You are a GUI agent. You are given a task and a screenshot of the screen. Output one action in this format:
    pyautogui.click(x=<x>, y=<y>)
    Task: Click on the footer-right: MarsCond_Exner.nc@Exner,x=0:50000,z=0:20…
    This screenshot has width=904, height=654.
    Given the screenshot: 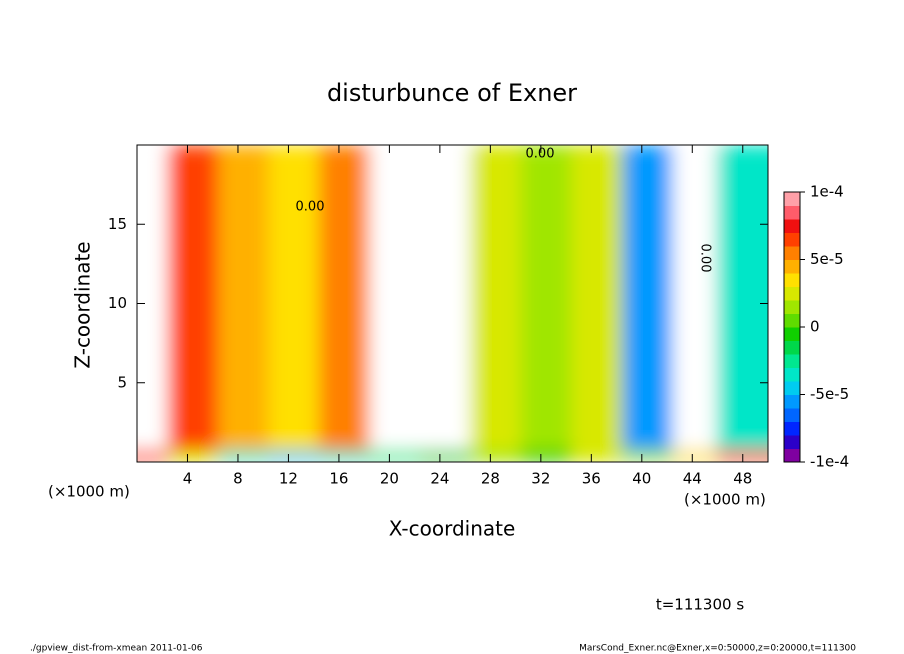 What is the action you would take?
    pyautogui.click(x=717, y=649)
    